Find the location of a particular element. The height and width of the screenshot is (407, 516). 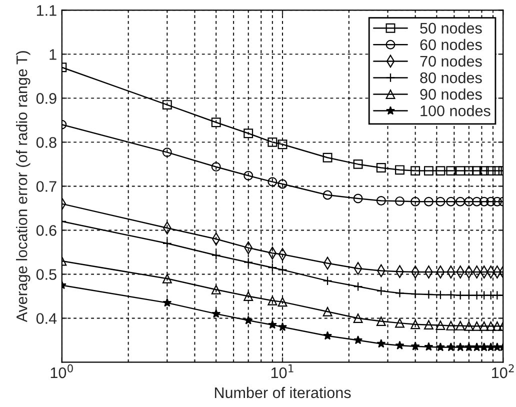

y-tick-label: 1 is located at coordinates (53, 54).